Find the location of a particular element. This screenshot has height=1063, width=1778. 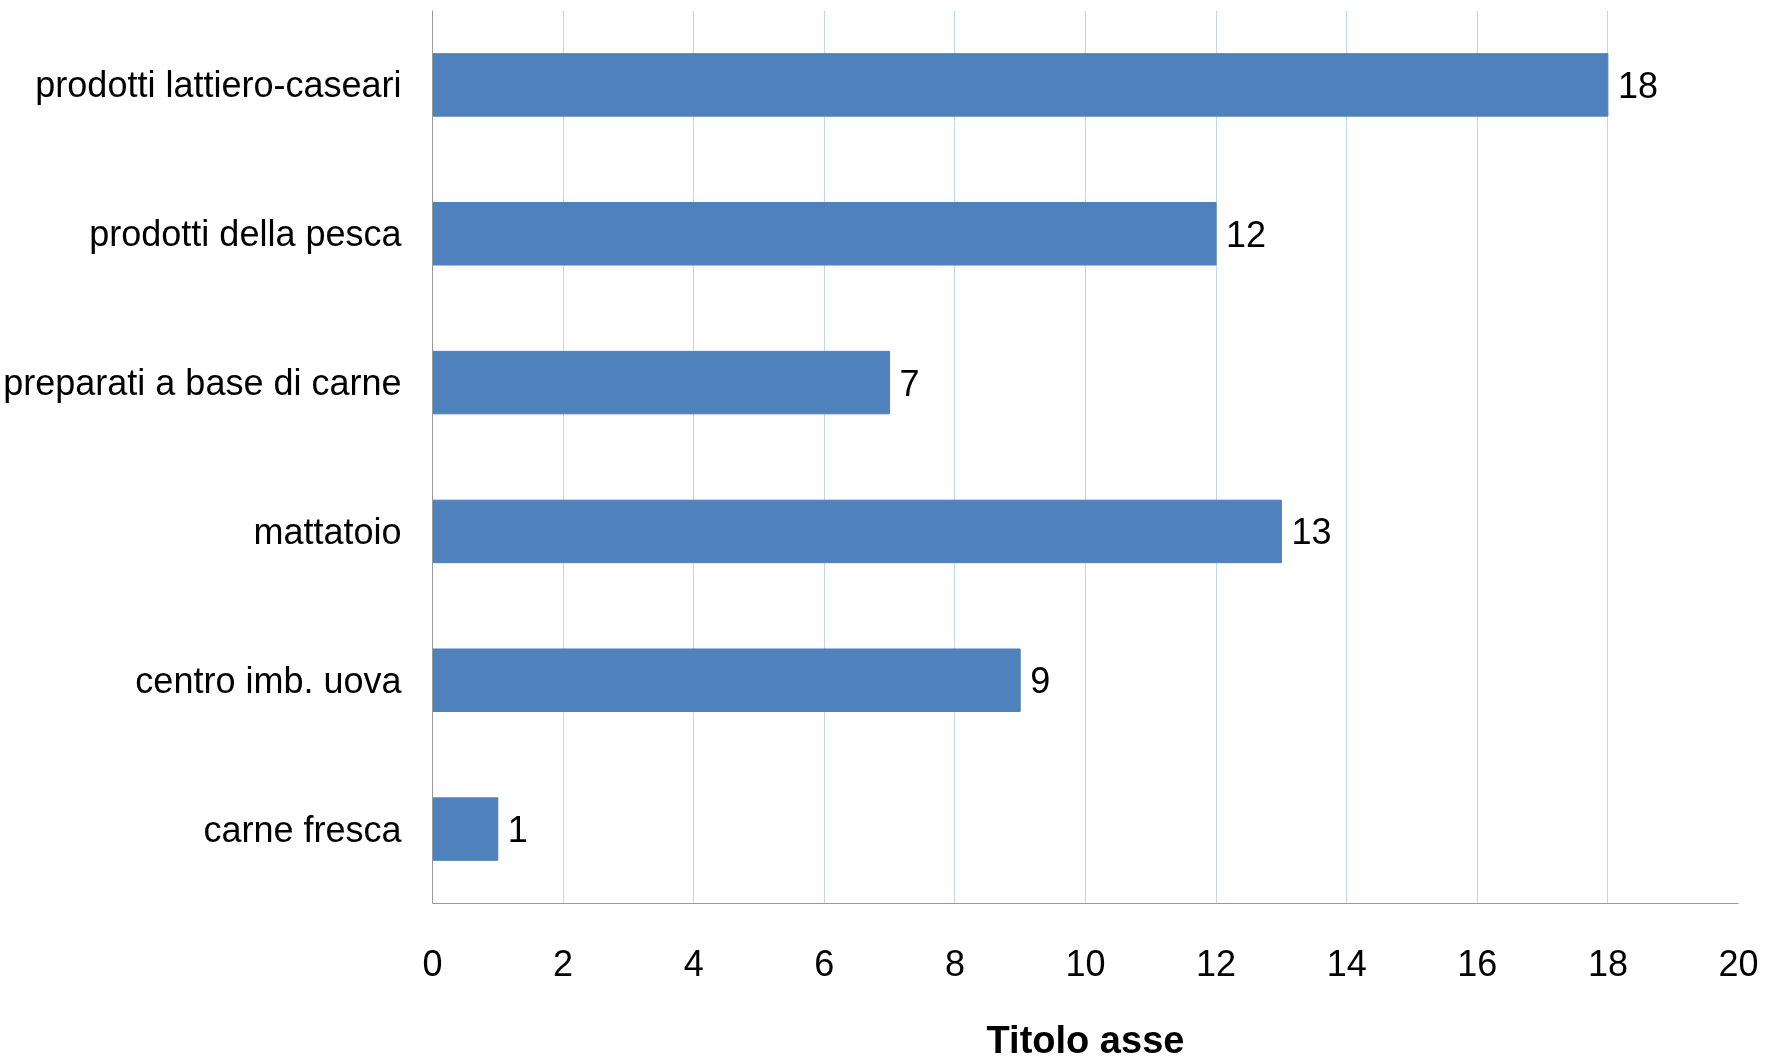

y-tick-label: carne fresca is located at coordinates (303, 829).